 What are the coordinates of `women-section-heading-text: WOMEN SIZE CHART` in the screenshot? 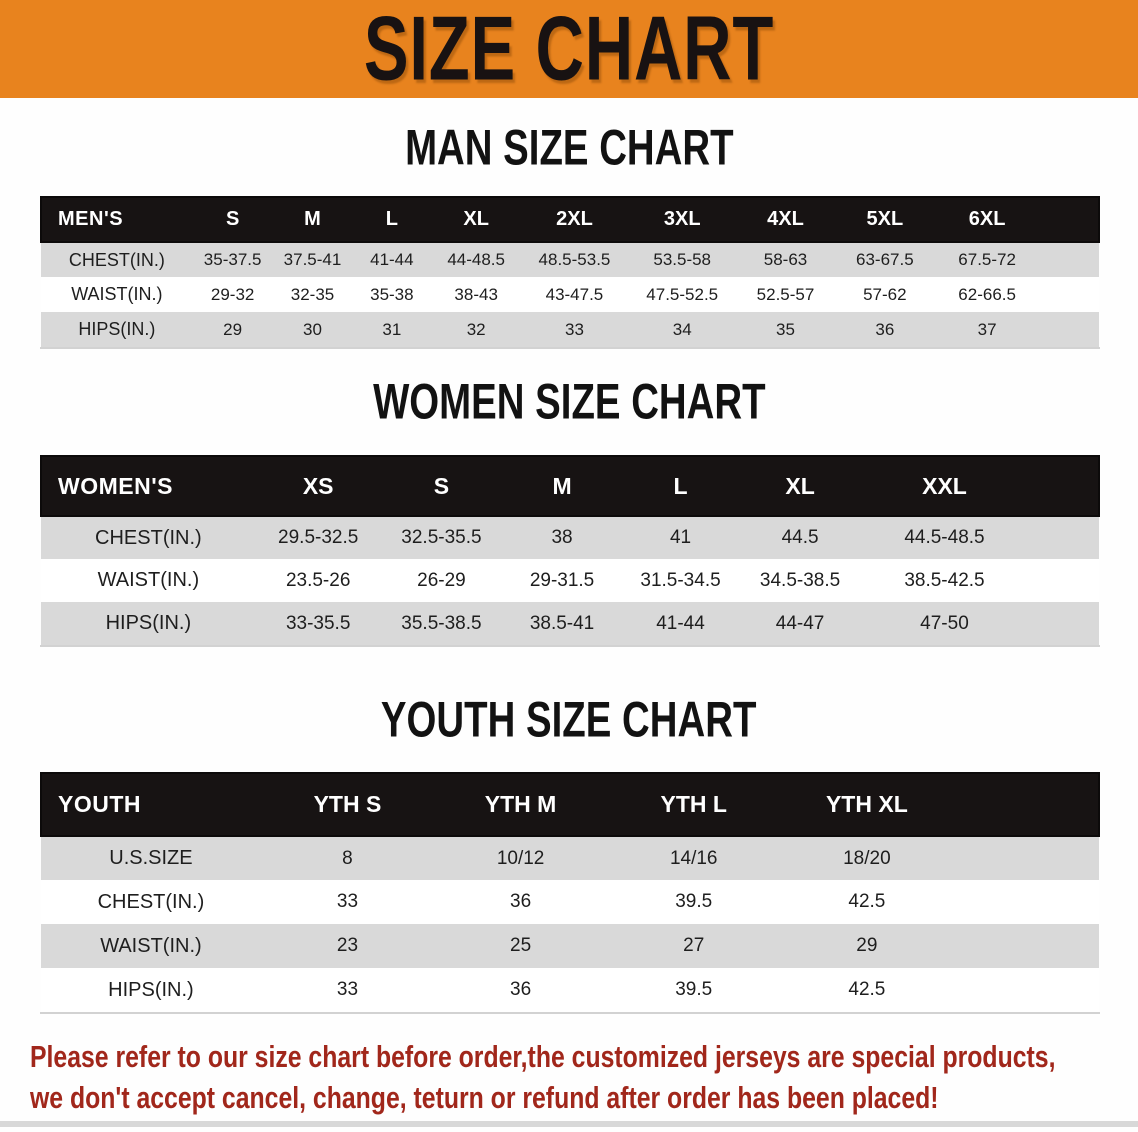 It's located at (569, 402).